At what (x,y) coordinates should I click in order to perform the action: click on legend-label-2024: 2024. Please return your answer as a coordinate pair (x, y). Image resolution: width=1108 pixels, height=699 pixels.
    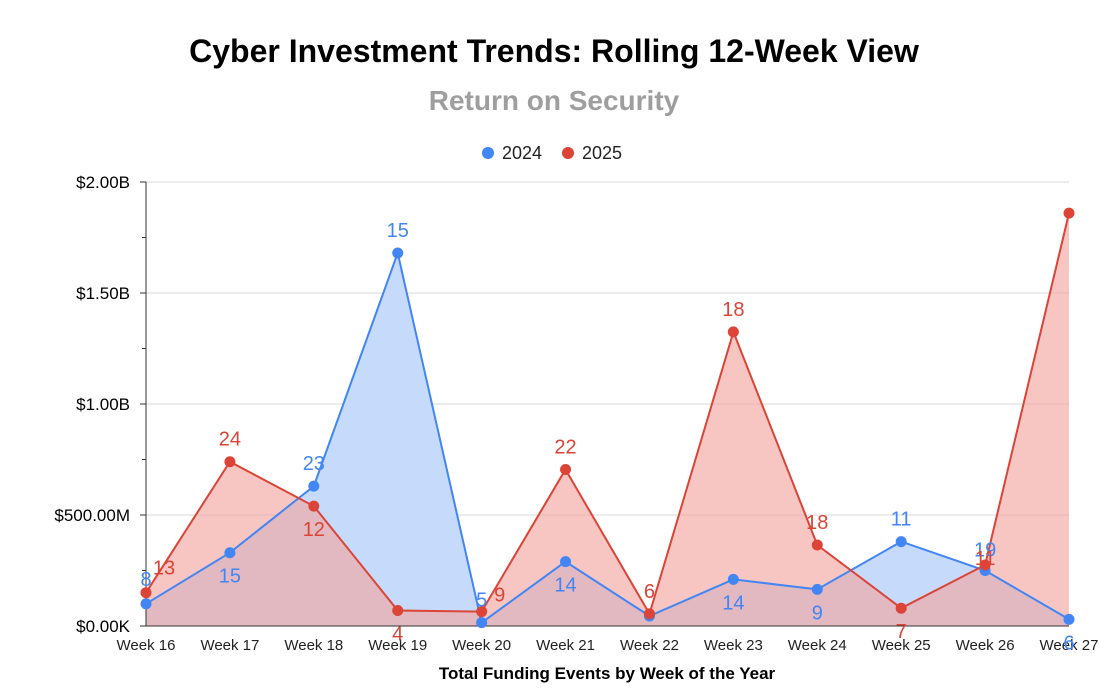
    Looking at the image, I should click on (522, 153).